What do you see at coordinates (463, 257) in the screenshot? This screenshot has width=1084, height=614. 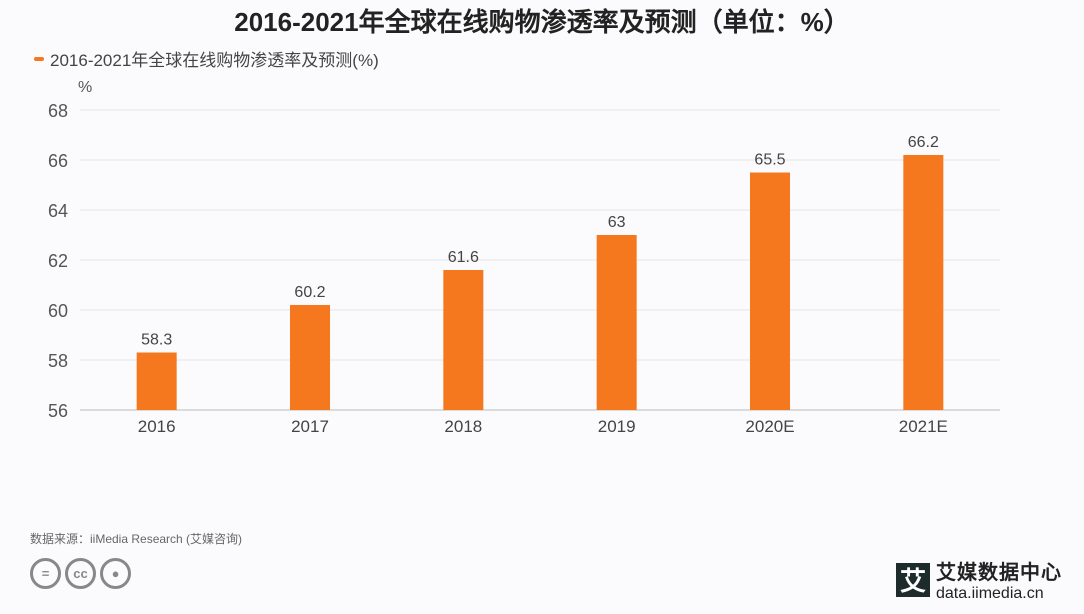 I see `data-label: 61.6` at bounding box center [463, 257].